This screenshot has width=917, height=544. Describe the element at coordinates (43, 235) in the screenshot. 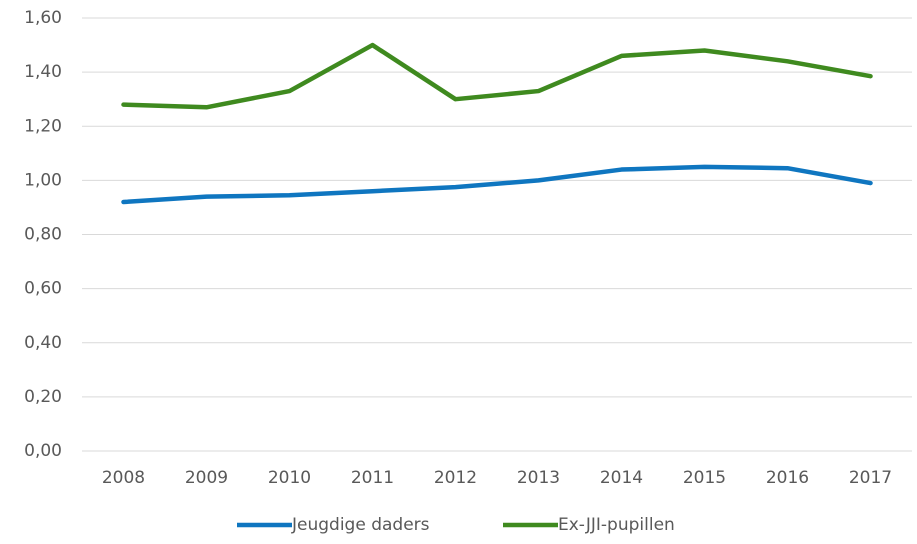

I see `y-tick-label: 0,80` at that location.